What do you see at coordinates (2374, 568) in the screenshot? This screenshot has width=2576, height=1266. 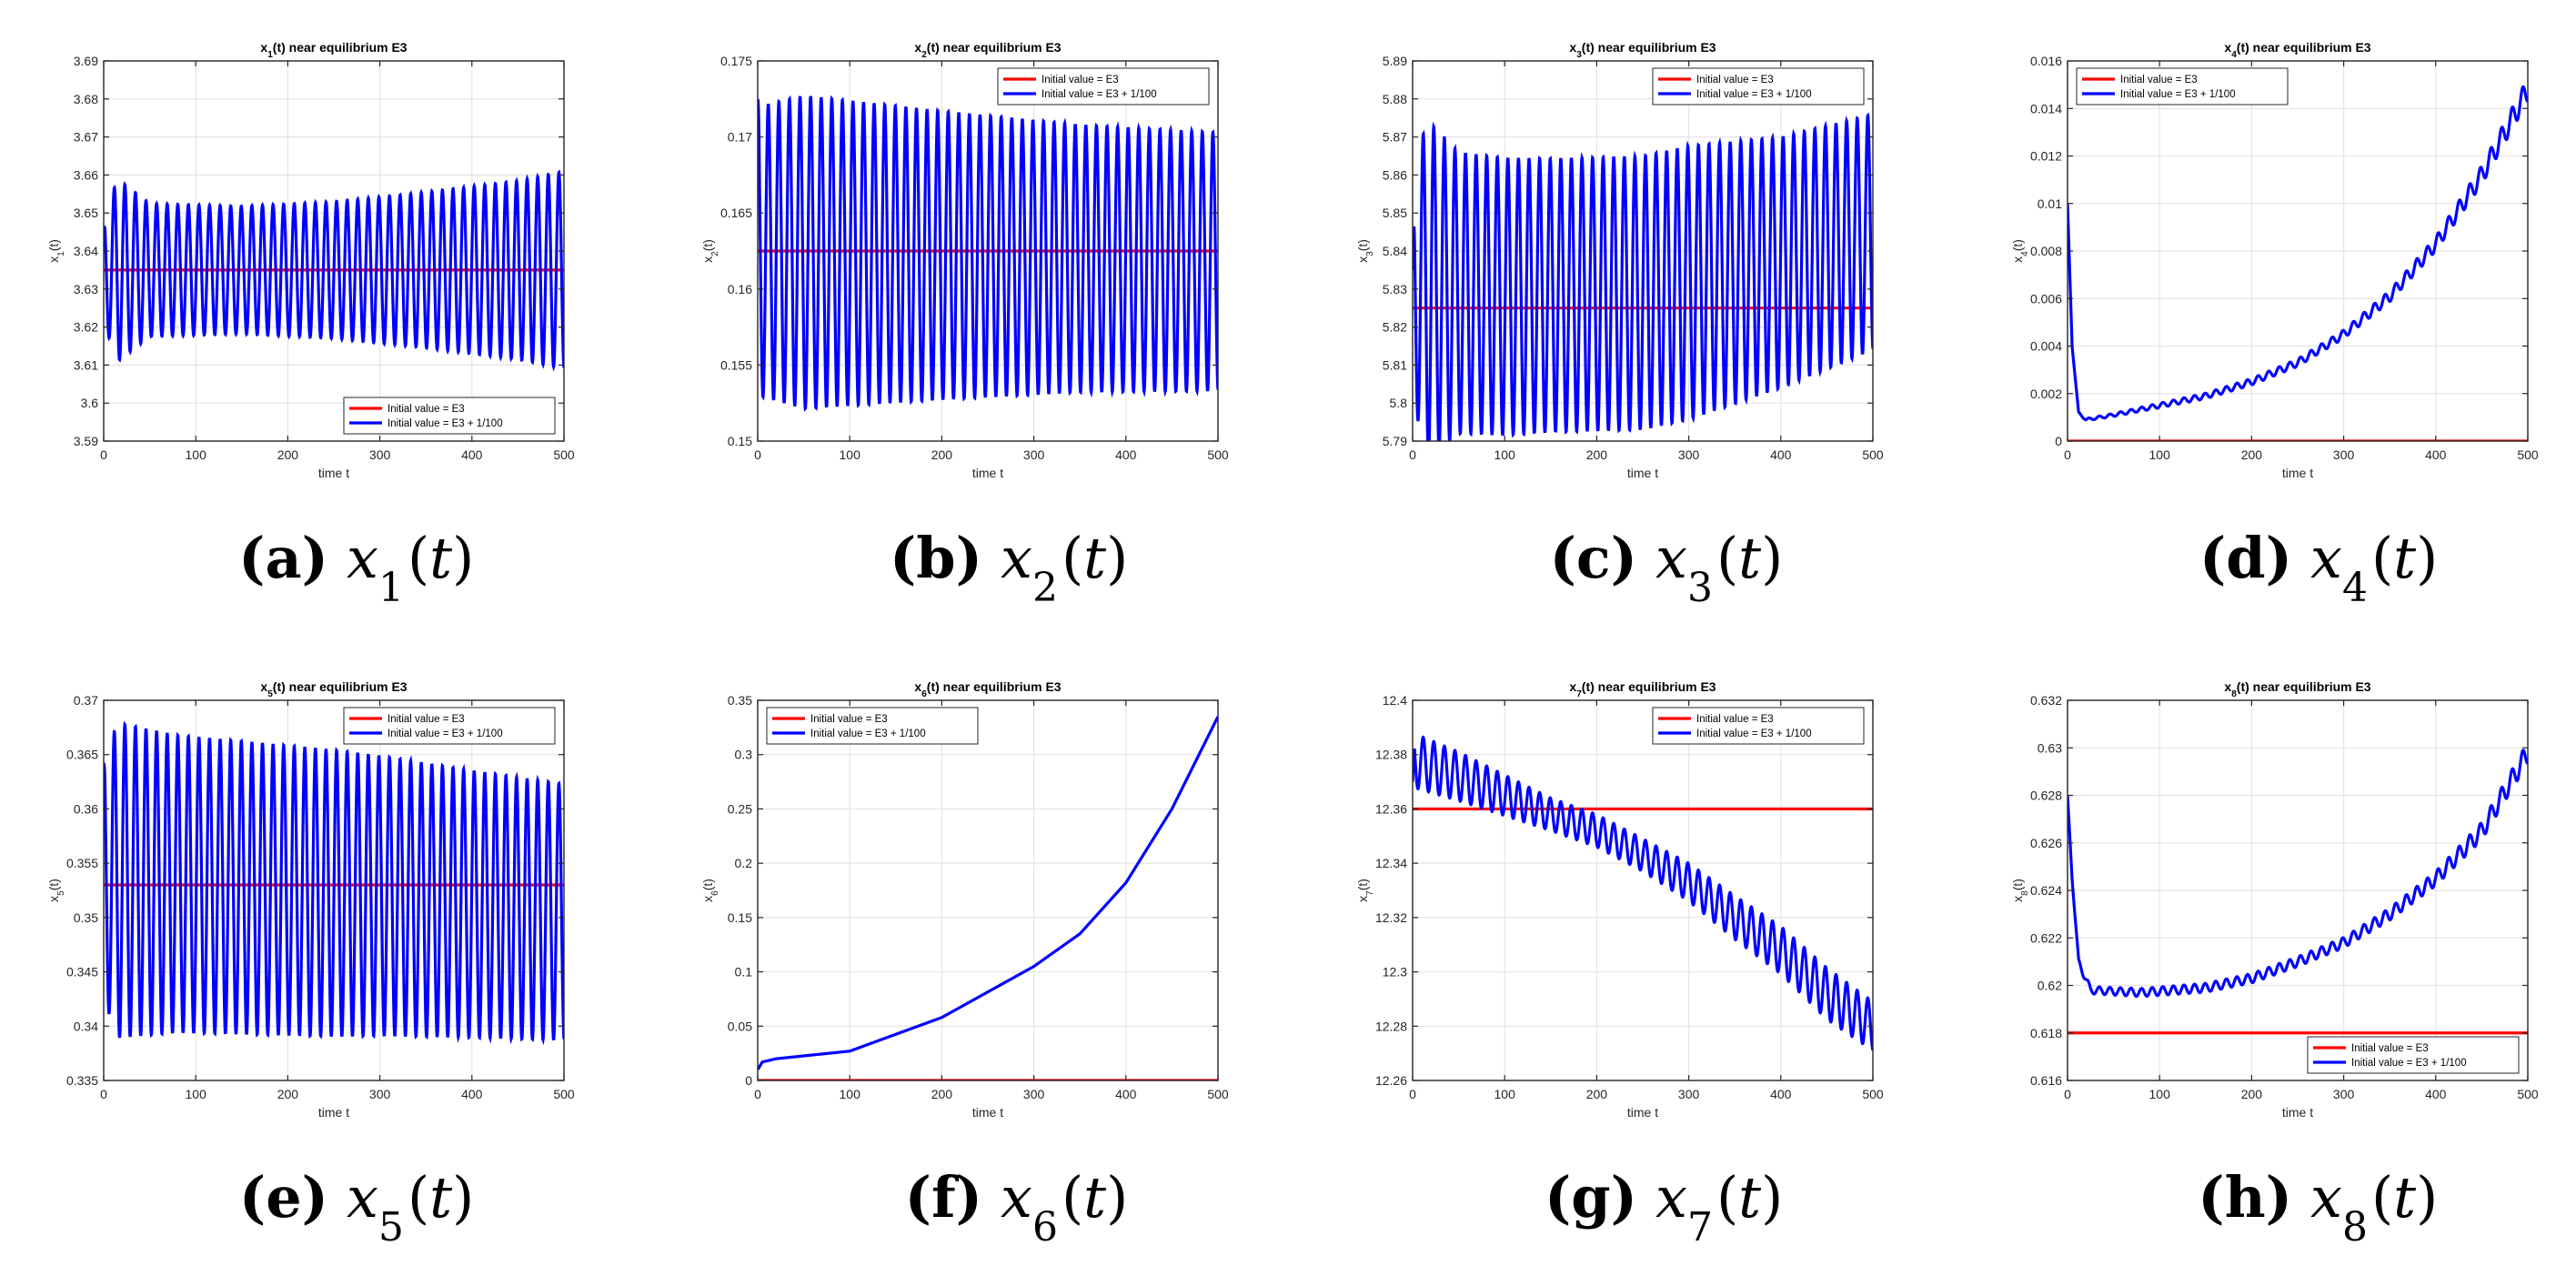 I see `caption-variable: x4(t)` at bounding box center [2374, 568].